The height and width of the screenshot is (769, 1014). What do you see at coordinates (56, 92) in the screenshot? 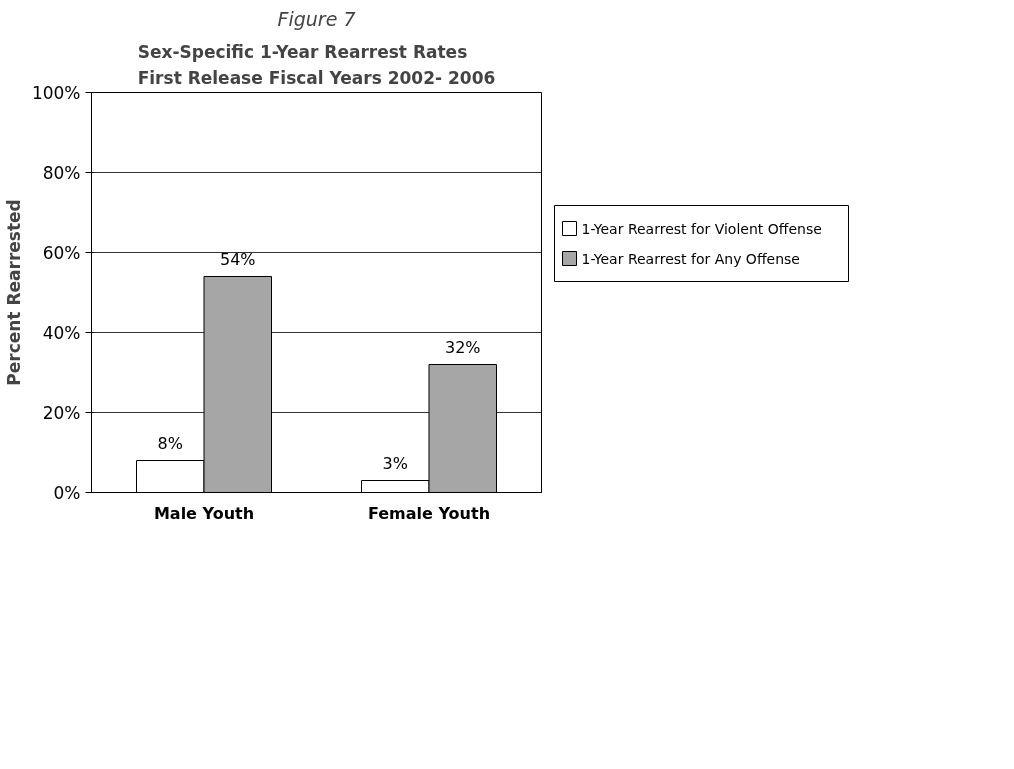
I see `y-tick-label: 100%` at bounding box center [56, 92].